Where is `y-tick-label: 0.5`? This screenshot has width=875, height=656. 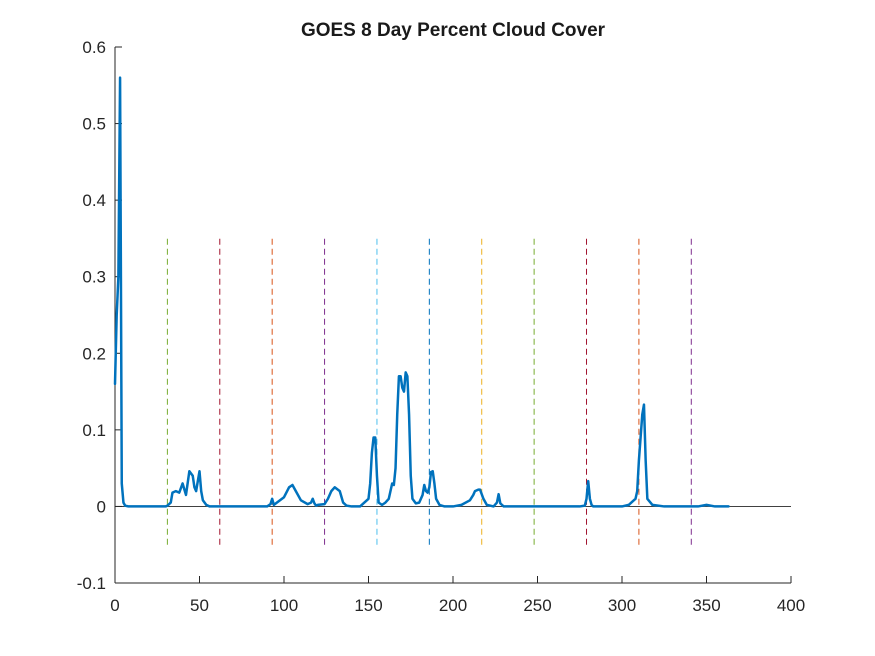
y-tick-label: 0.5 is located at coordinates (94, 124).